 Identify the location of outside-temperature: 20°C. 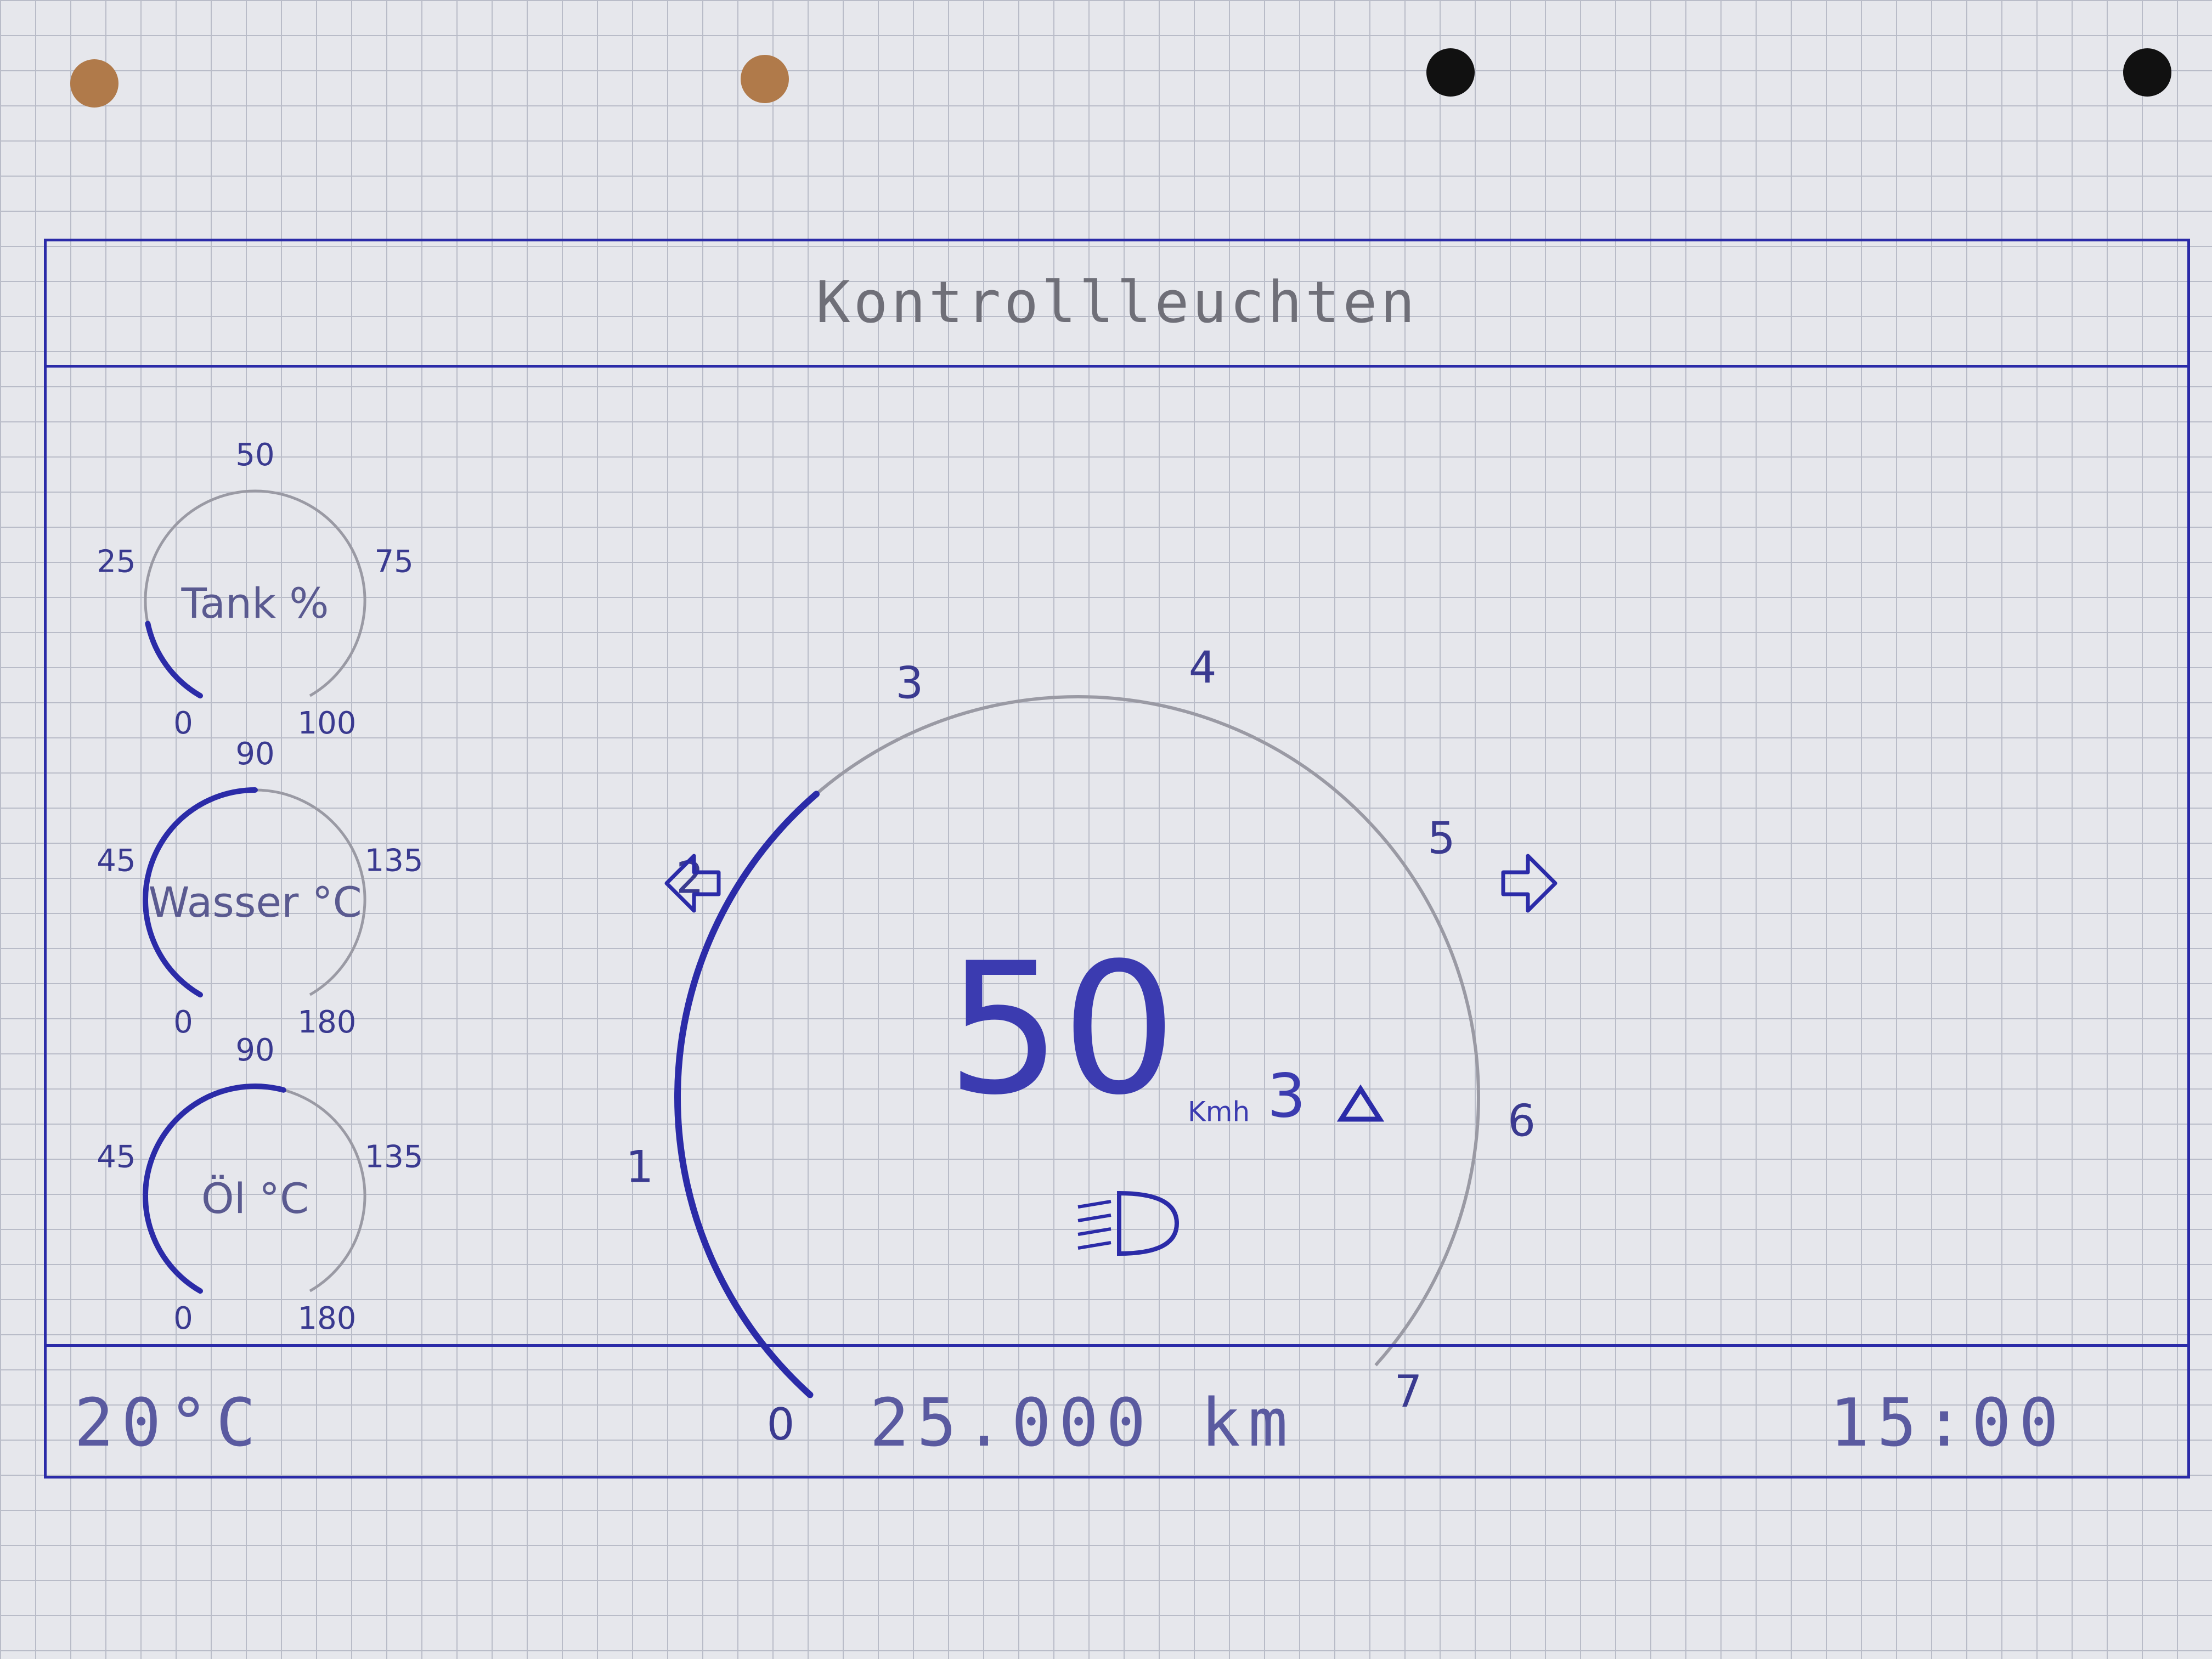
(168, 1424).